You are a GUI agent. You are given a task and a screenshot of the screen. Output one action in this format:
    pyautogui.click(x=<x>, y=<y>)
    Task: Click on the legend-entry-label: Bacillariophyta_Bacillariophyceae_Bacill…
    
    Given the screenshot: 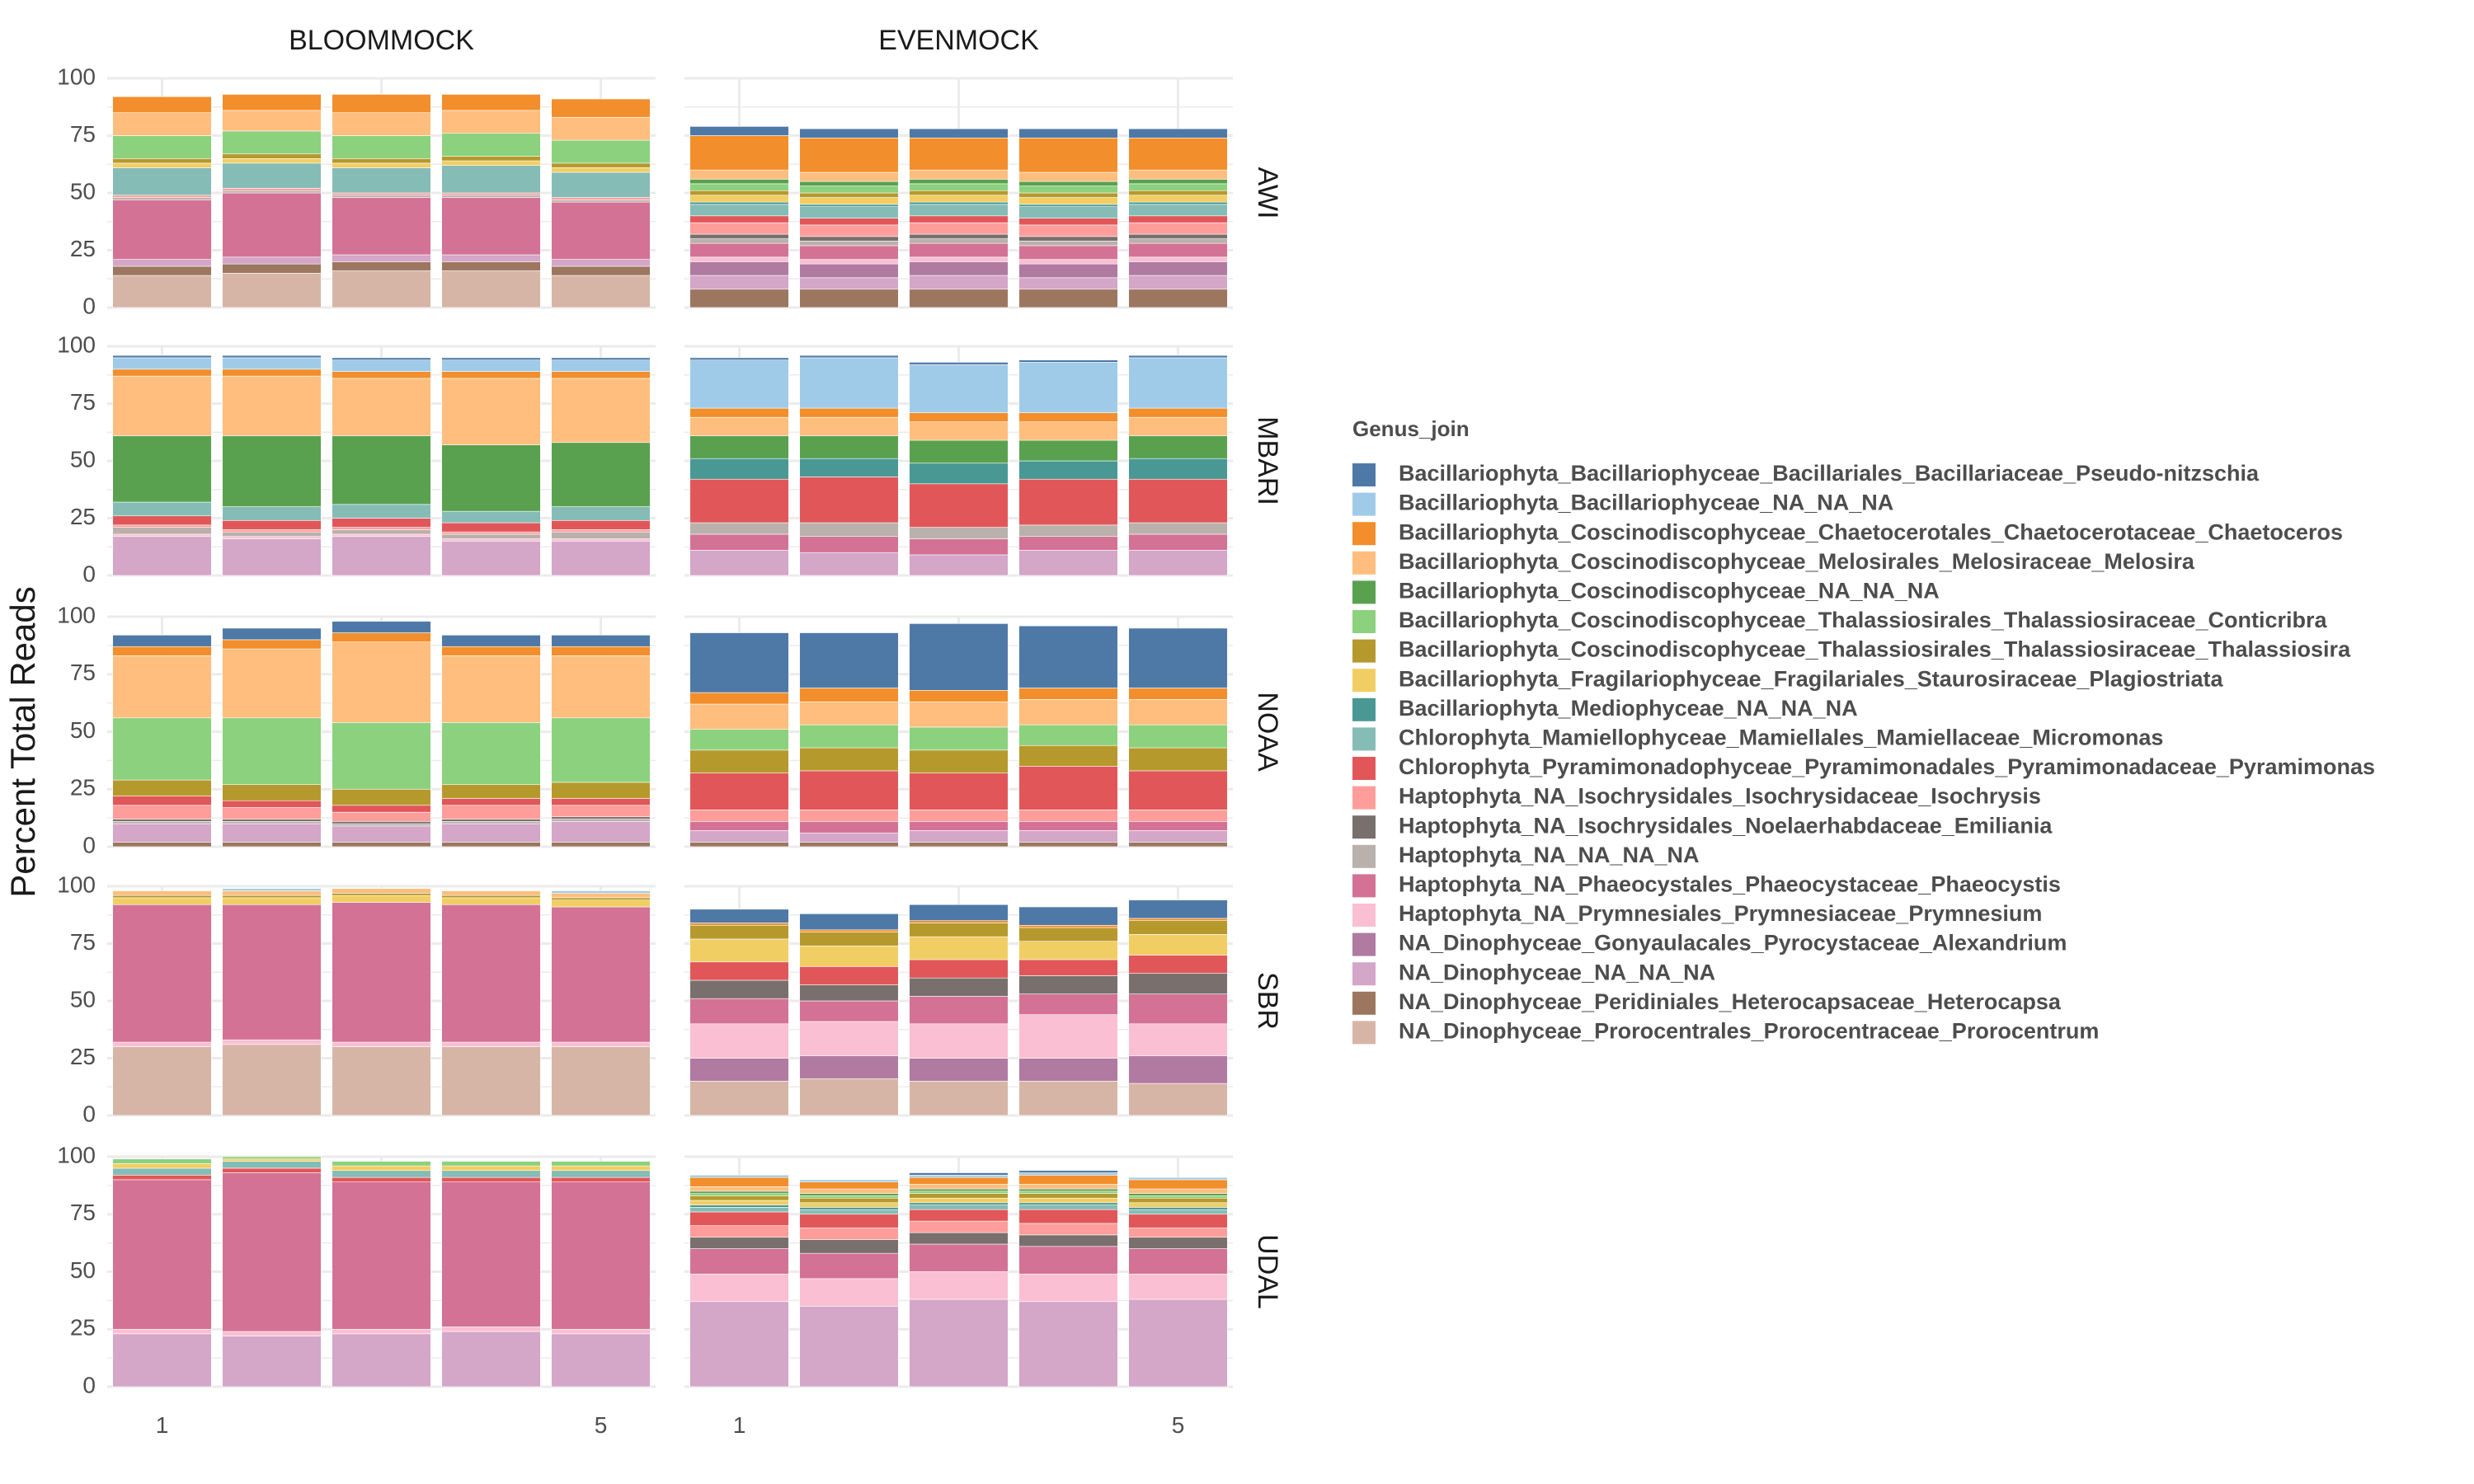 What is the action you would take?
    pyautogui.click(x=1829, y=473)
    